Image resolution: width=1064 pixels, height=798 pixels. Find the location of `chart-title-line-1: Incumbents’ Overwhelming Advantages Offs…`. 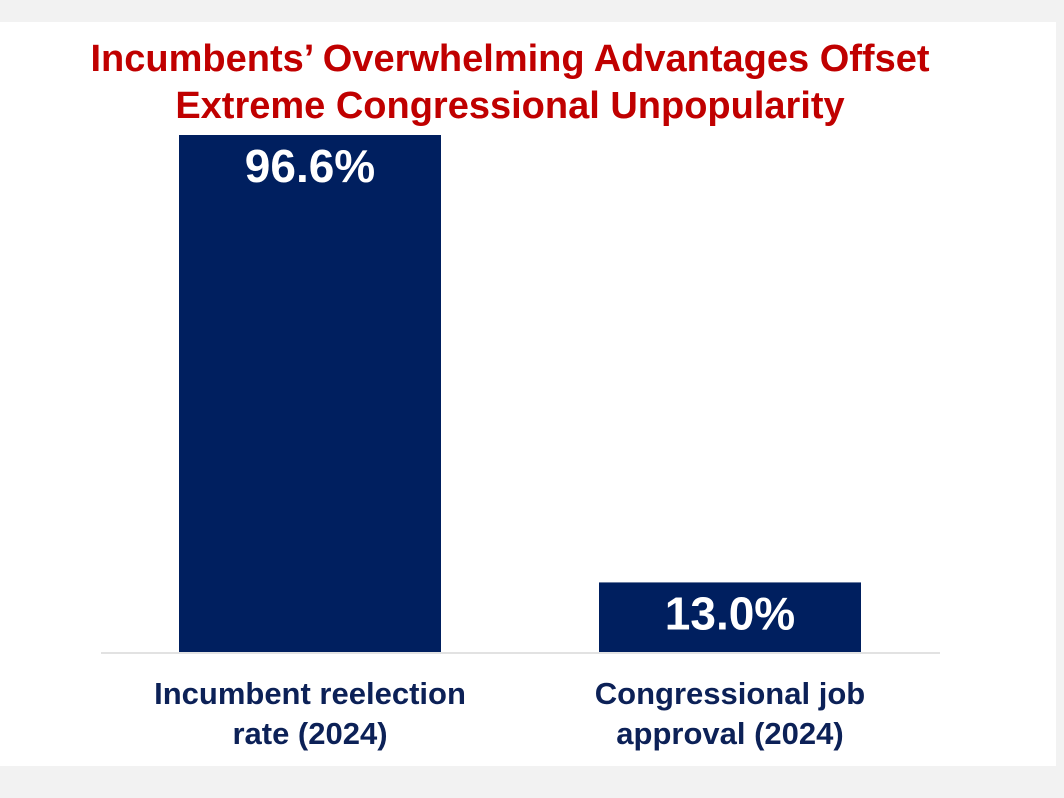

chart-title-line-1: Incumbents’ Overwhelming Advantages Offs… is located at coordinates (510, 59).